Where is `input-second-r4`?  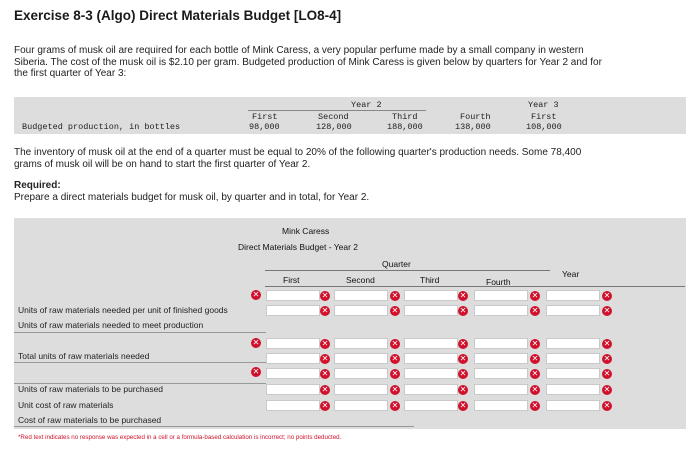
input-second-r4 is located at coordinates (361, 358).